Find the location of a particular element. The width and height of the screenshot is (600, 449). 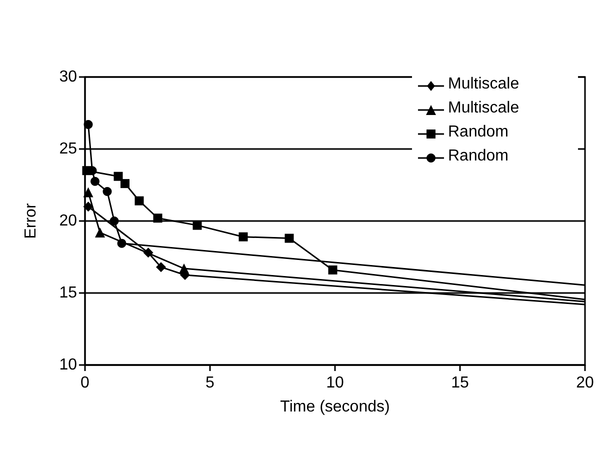

y-tick-label: 25 is located at coordinates (68, 149).